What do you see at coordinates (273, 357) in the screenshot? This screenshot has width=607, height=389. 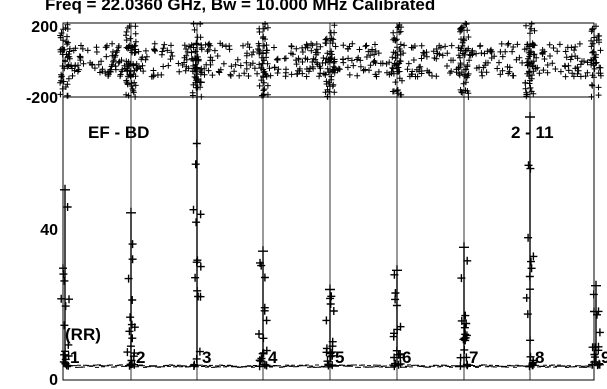 I see `peak-label-4: 4` at bounding box center [273, 357].